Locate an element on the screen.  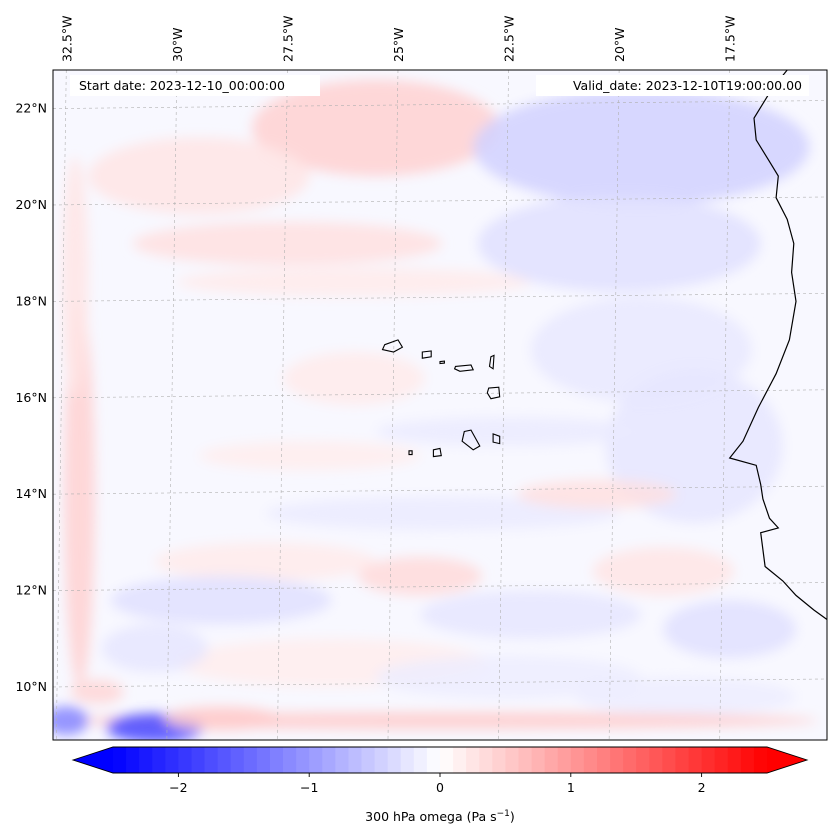
colorbar-extend-max is located at coordinates (787, 760).